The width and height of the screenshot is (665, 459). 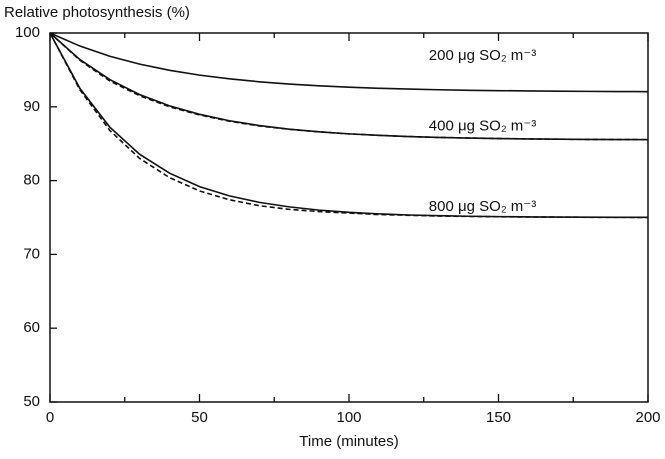 I want to click on x-tick-label: 200, so click(x=647, y=417).